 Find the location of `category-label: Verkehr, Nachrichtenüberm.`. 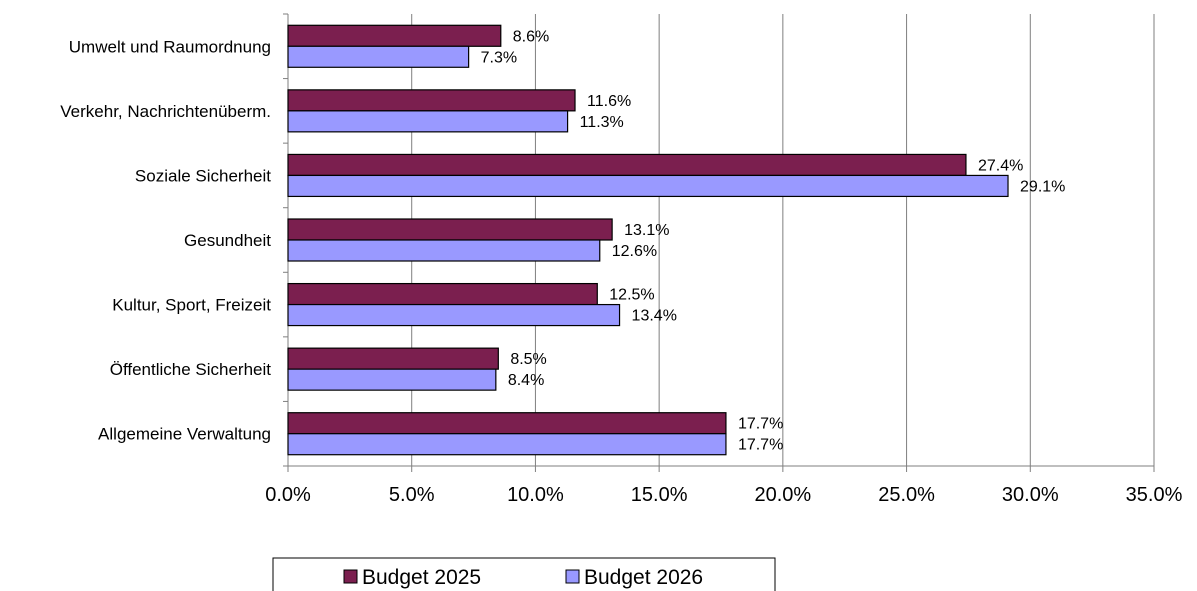

category-label: Verkehr, Nachrichtenüberm. is located at coordinates (165, 111).